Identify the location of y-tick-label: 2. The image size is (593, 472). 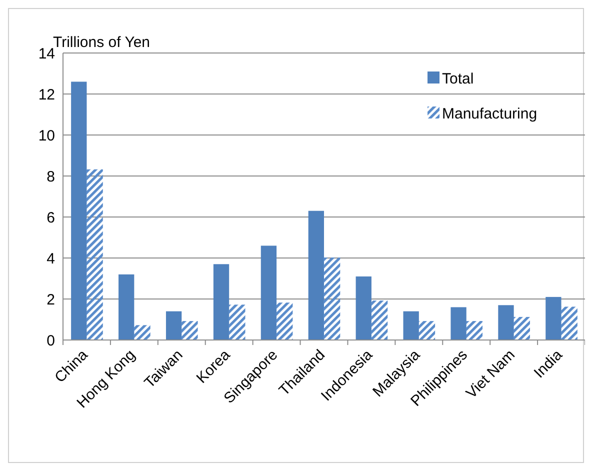
(50, 299).